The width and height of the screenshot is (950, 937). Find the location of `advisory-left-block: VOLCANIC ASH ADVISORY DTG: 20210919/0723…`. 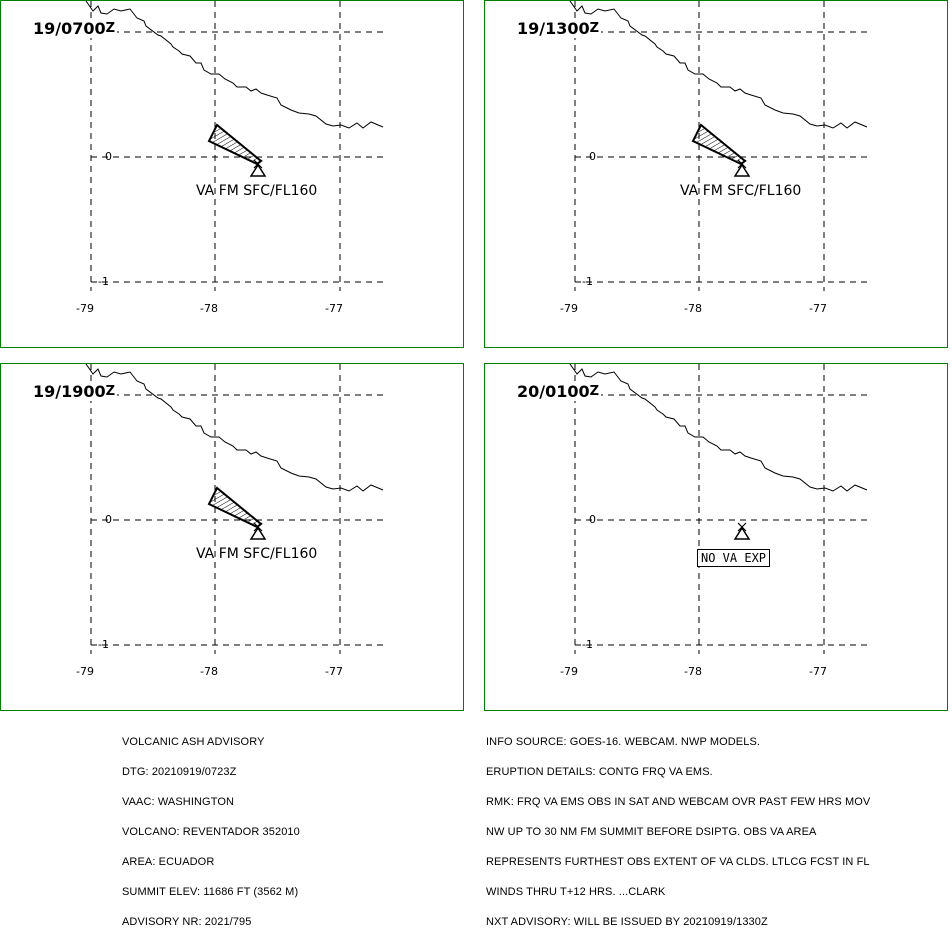

advisory-left-block: VOLCANIC ASH ADVISORY DTG: 20210919/0723… is located at coordinates (211, 827).